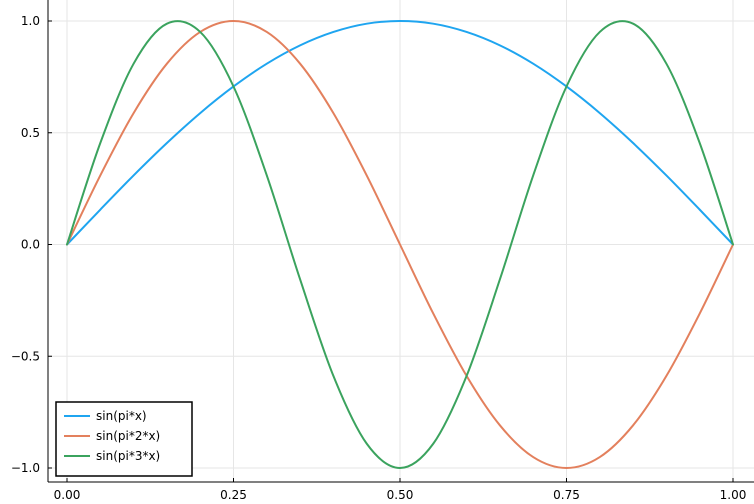  I want to click on legend-label: sin(pi*x), so click(121, 416).